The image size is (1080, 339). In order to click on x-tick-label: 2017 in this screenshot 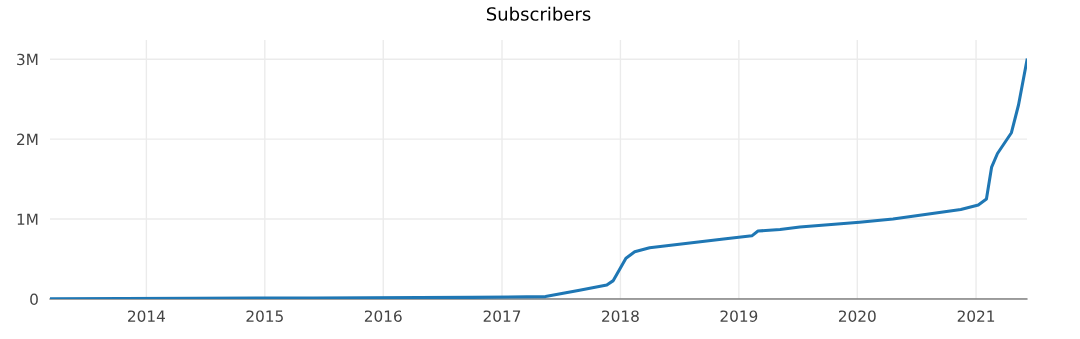, I will do `click(502, 316)`.